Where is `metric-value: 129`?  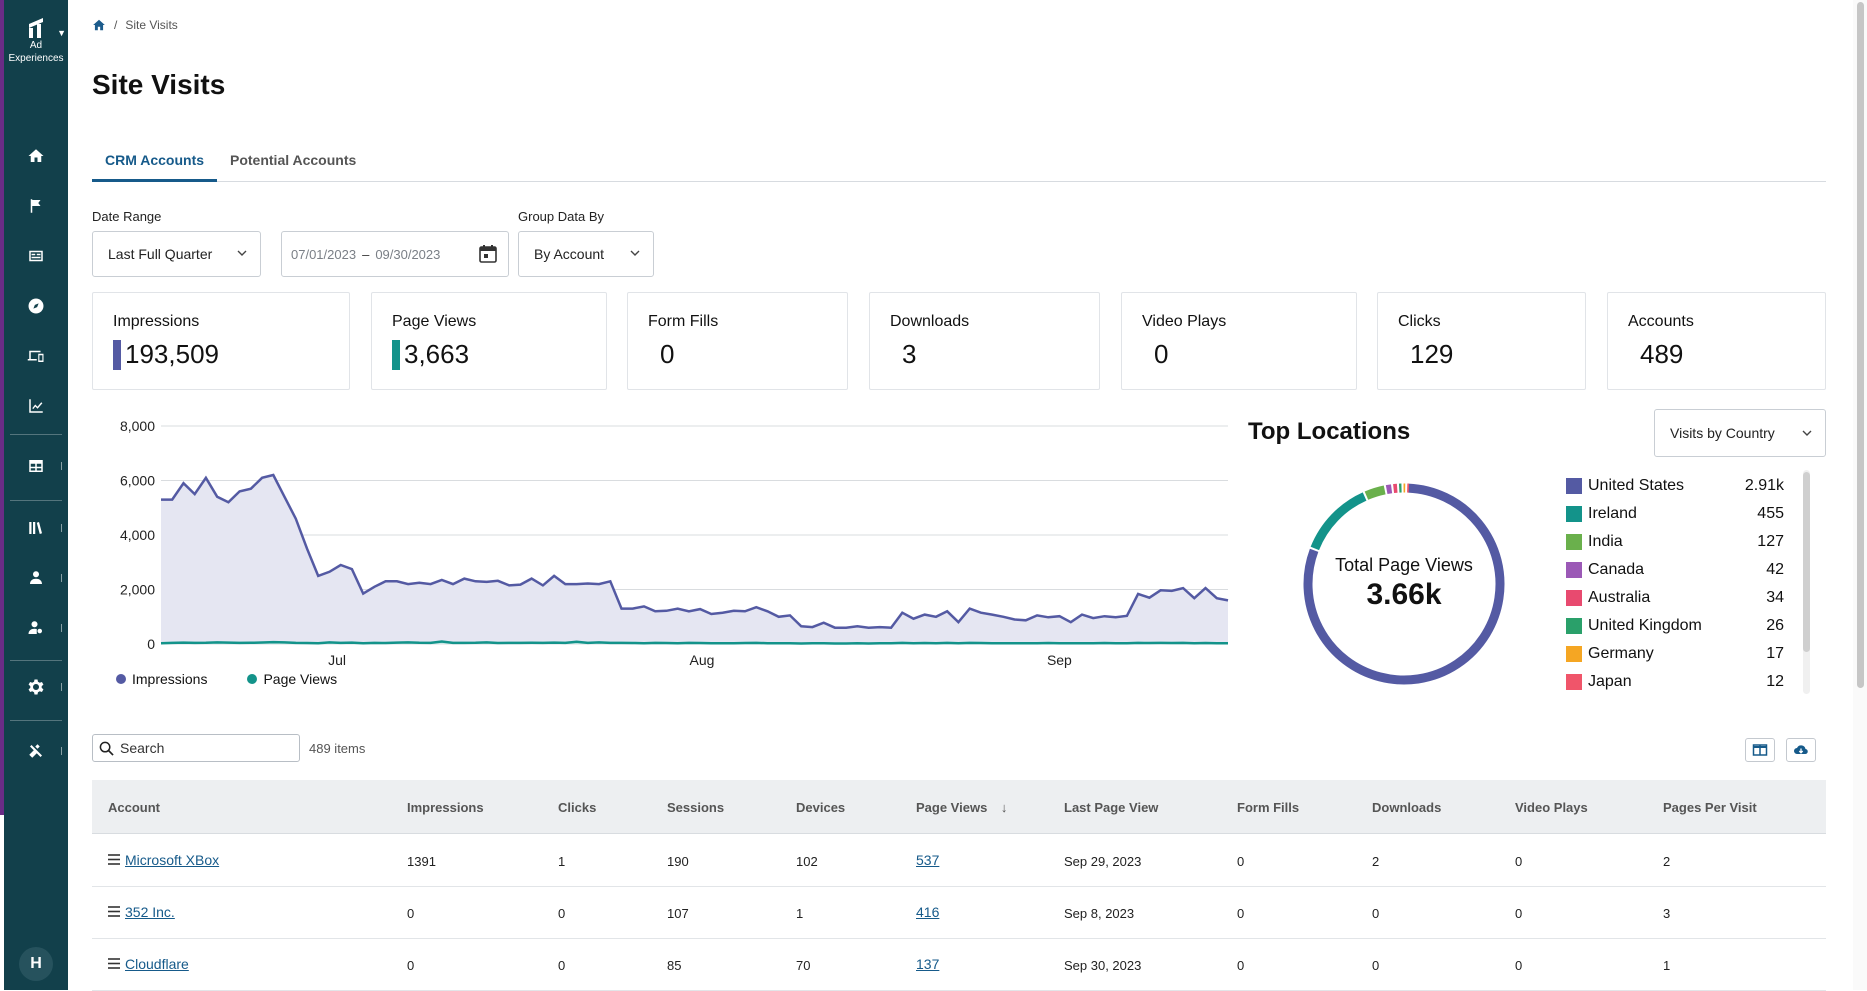 metric-value: 129 is located at coordinates (1431, 354).